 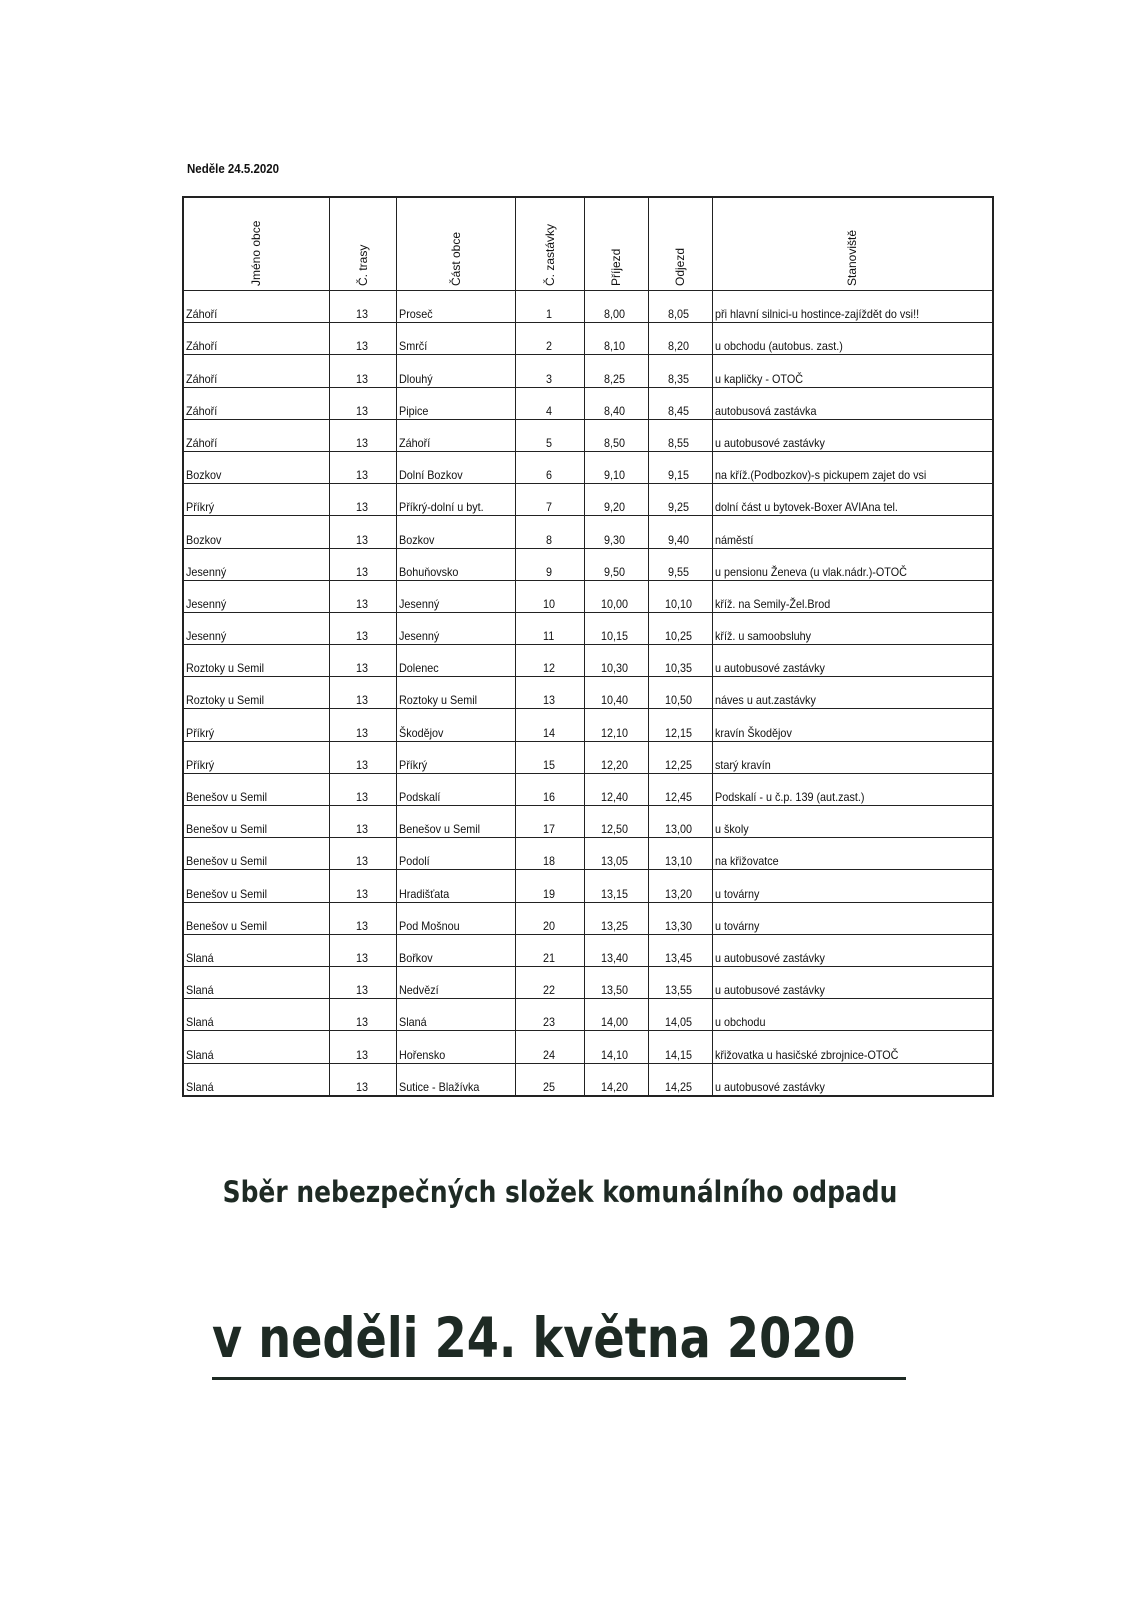 What do you see at coordinates (256, 693) in the screenshot?
I see `table-cell: Roztoky u Semil` at bounding box center [256, 693].